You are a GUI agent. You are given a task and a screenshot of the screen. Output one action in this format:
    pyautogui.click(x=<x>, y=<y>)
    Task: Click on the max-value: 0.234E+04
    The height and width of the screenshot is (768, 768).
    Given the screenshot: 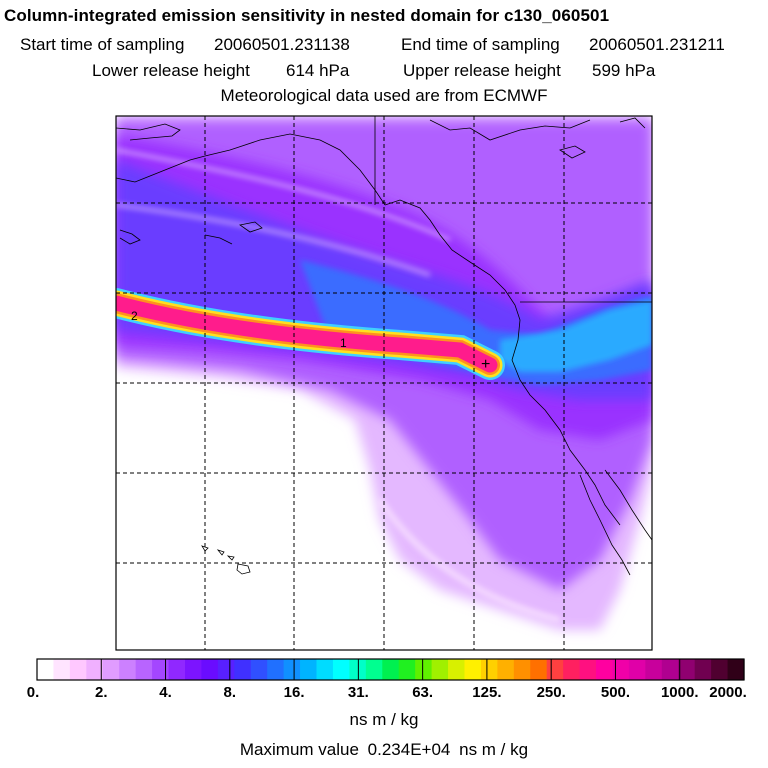 What is the action you would take?
    pyautogui.click(x=409, y=749)
    